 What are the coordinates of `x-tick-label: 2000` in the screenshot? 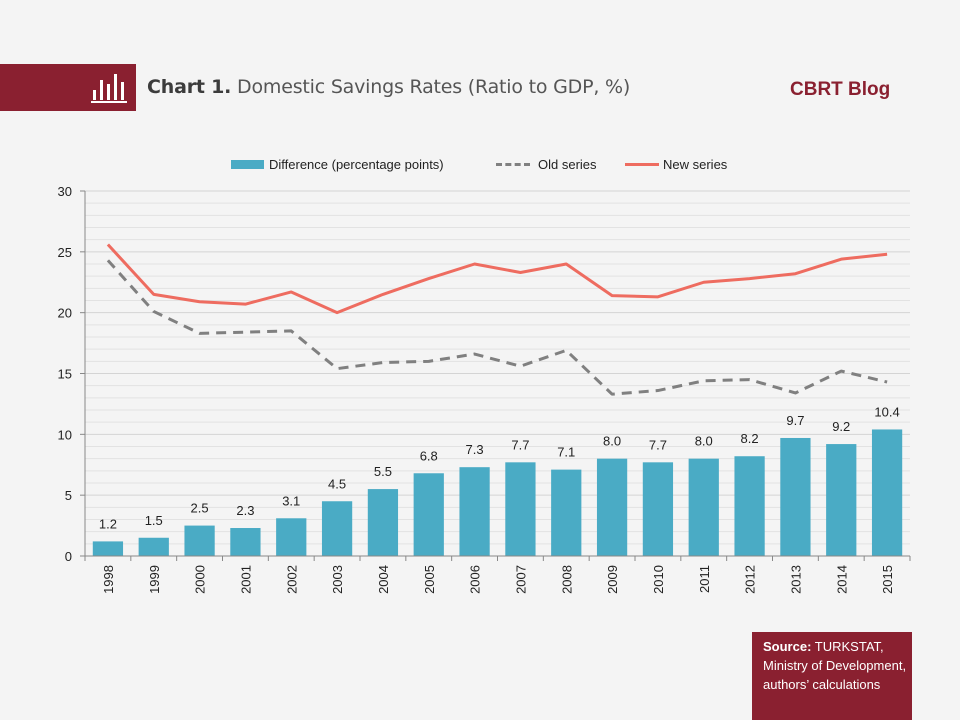 It's located at (200, 579).